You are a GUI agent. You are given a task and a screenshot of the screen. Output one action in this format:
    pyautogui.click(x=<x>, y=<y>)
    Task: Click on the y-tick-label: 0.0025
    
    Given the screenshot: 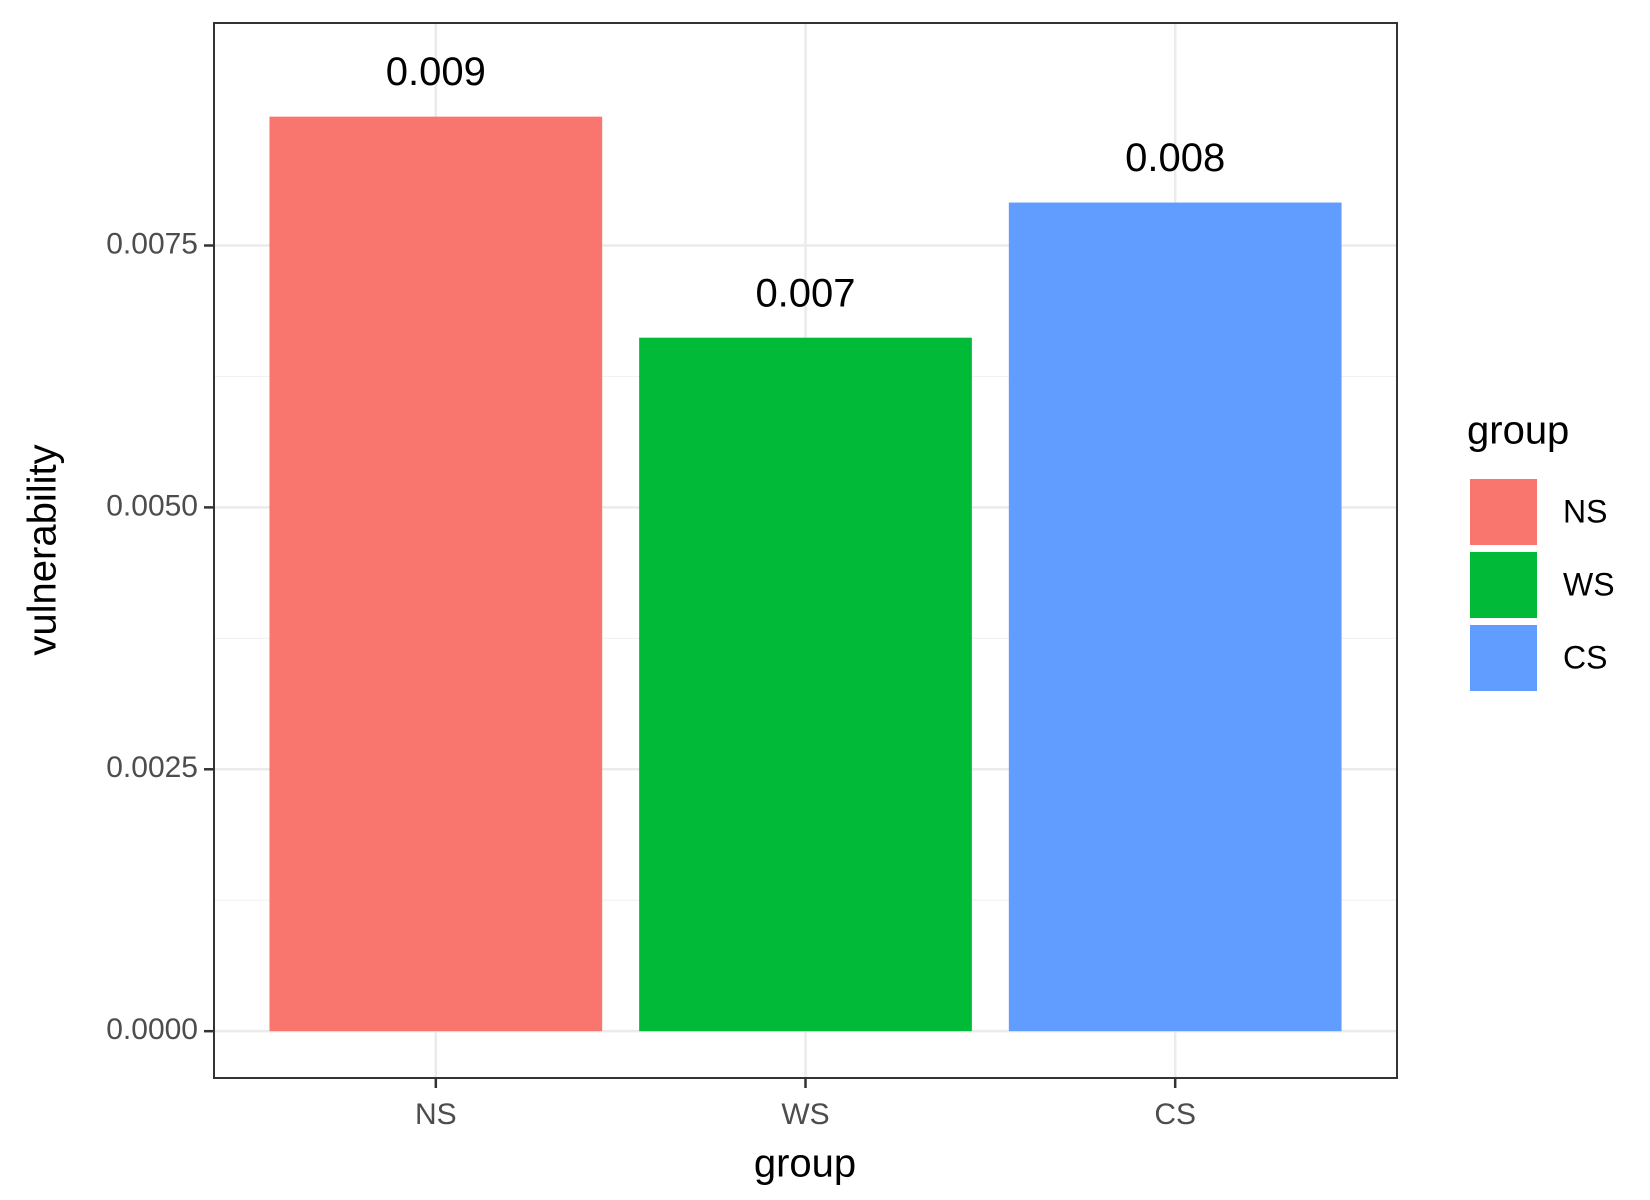 What is the action you would take?
    pyautogui.click(x=152, y=767)
    